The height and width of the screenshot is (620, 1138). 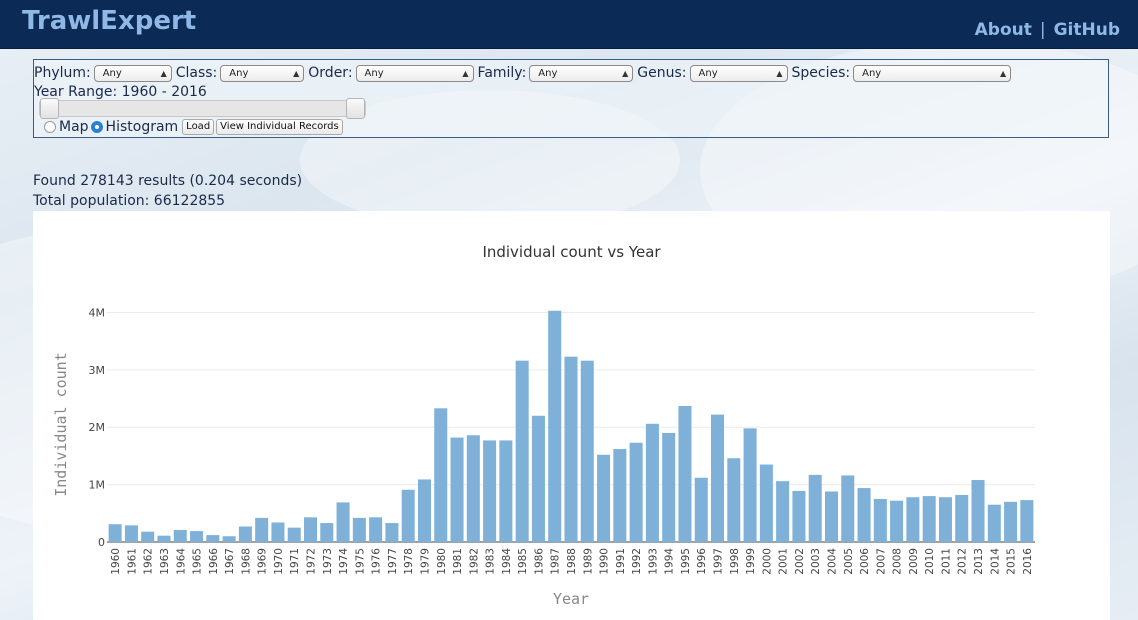 What do you see at coordinates (458, 561) in the screenshot?
I see `x-tick-label: 1981` at bounding box center [458, 561].